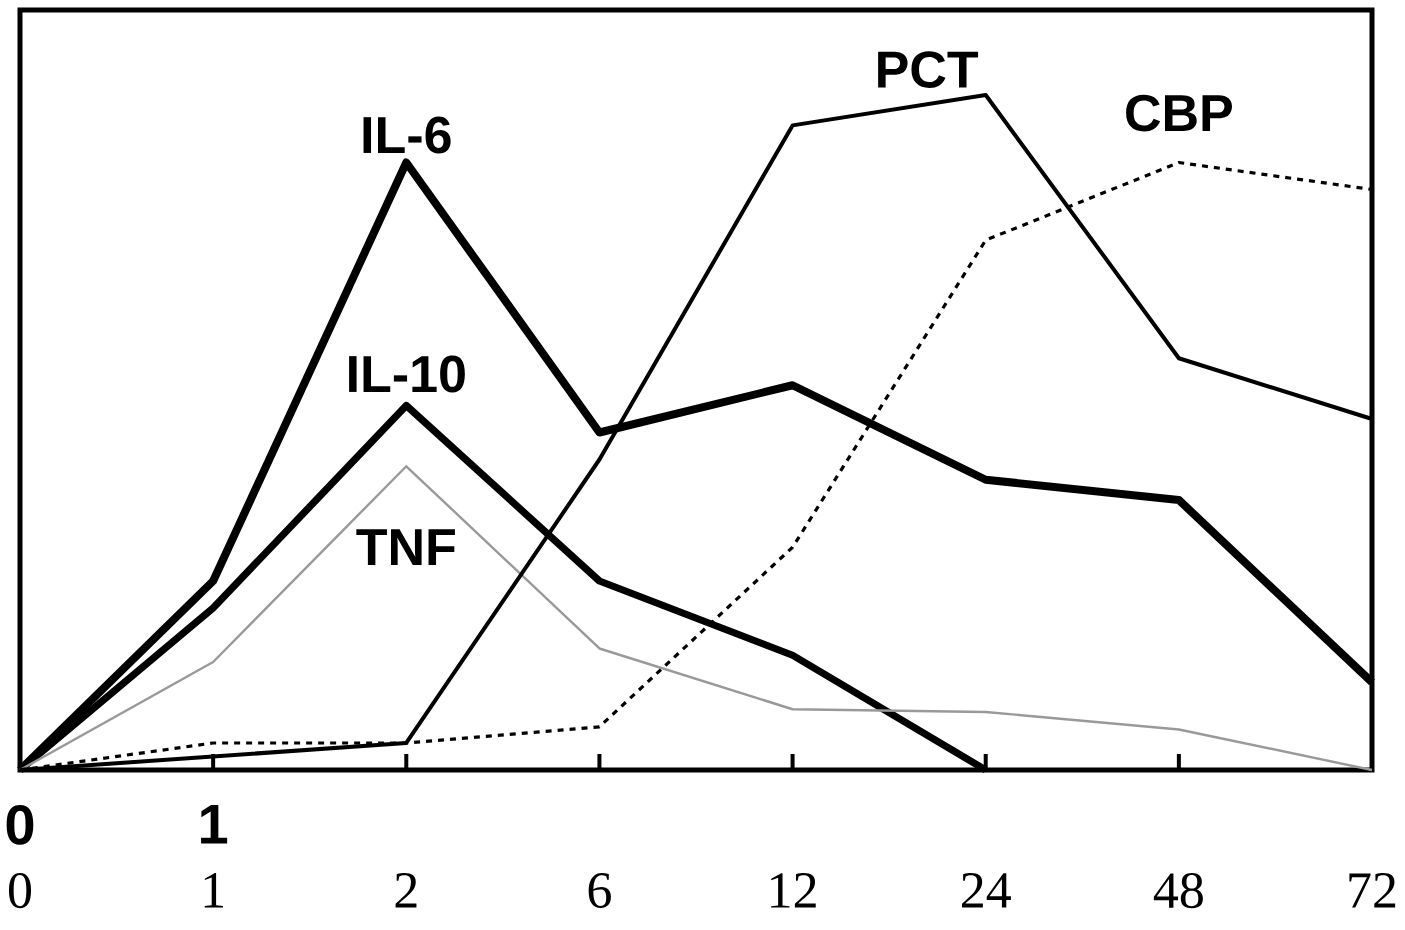  I want to click on series-label: IL-10, so click(407, 374).